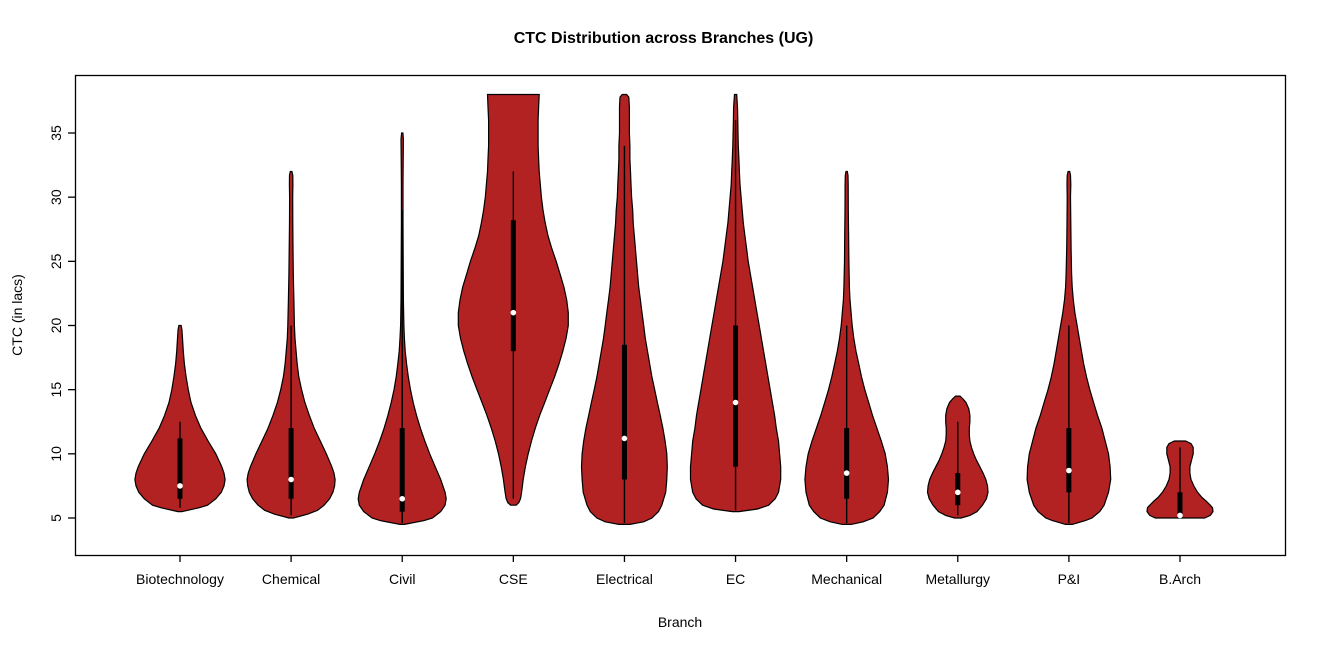  I want to click on chart-title: CTC Distribution across Branches (UG), so click(663, 38).